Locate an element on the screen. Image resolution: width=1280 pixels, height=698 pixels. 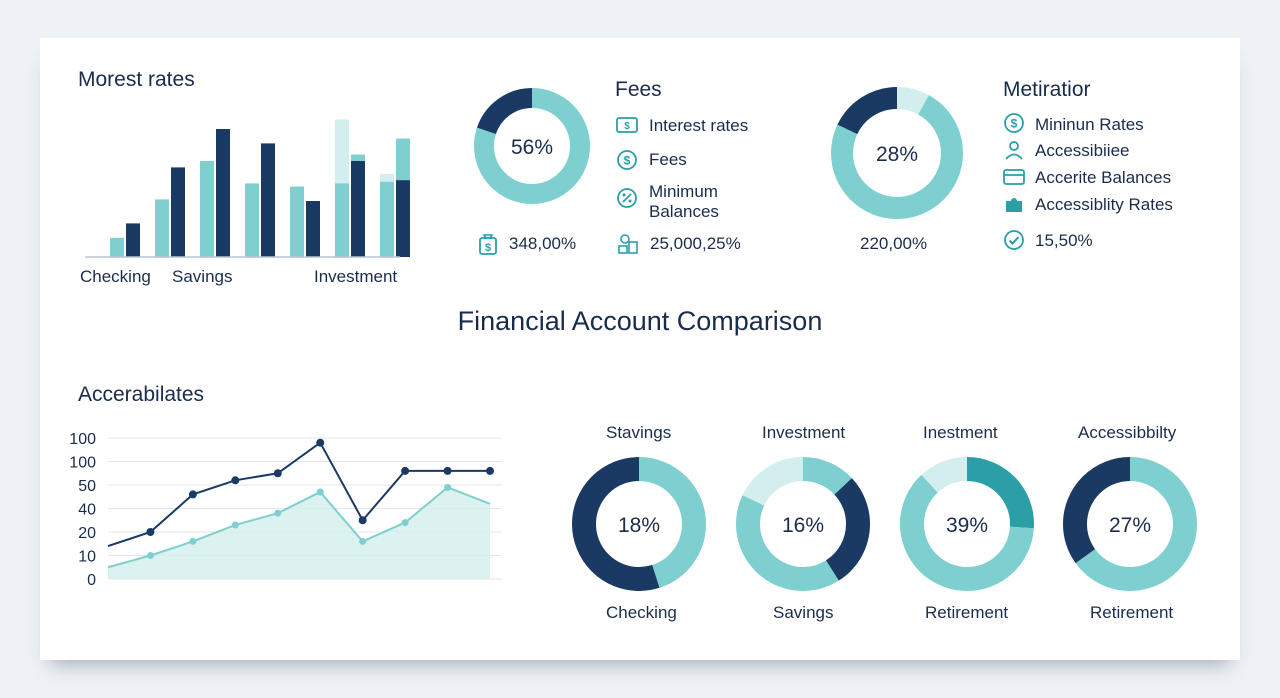
fees-item-fees: Fees is located at coordinates (668, 159).